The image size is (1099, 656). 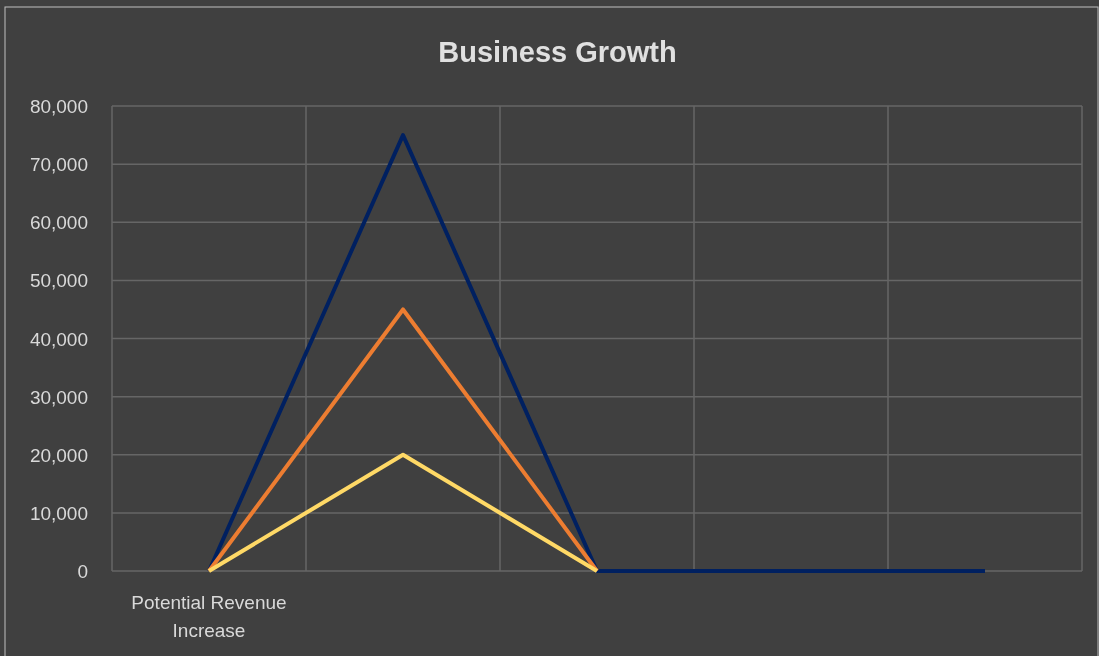 I want to click on y-tick-label: 60,000, so click(x=58, y=223).